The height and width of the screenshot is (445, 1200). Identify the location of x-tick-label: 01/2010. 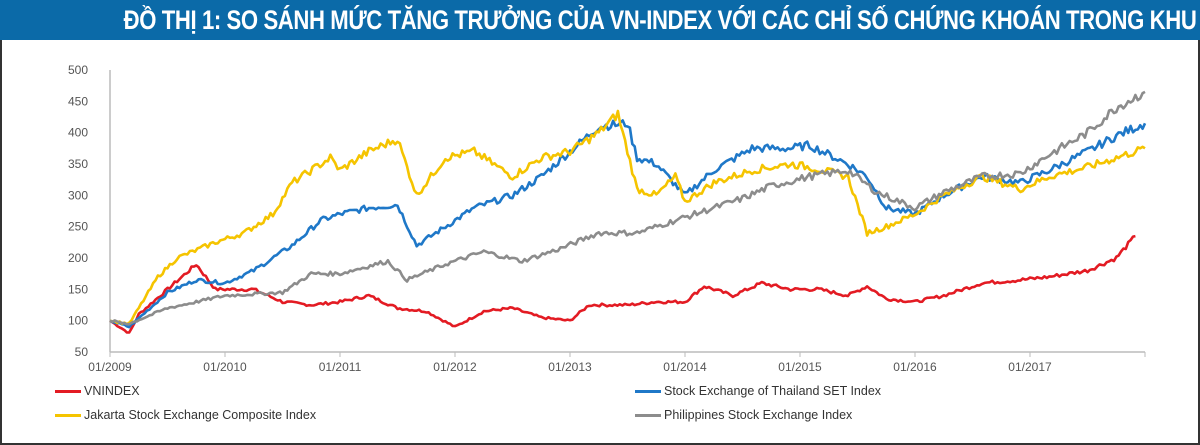
(225, 367).